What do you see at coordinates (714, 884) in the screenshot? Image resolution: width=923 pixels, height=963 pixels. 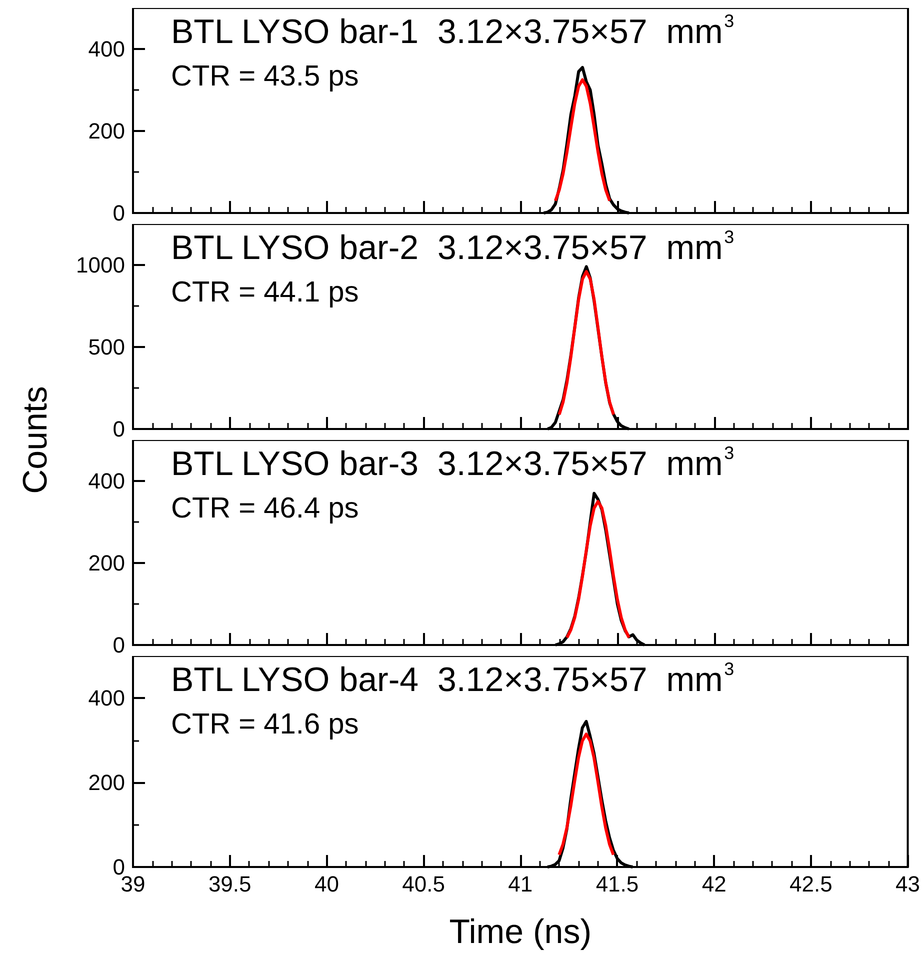 I see `x-tick-label: 42` at bounding box center [714, 884].